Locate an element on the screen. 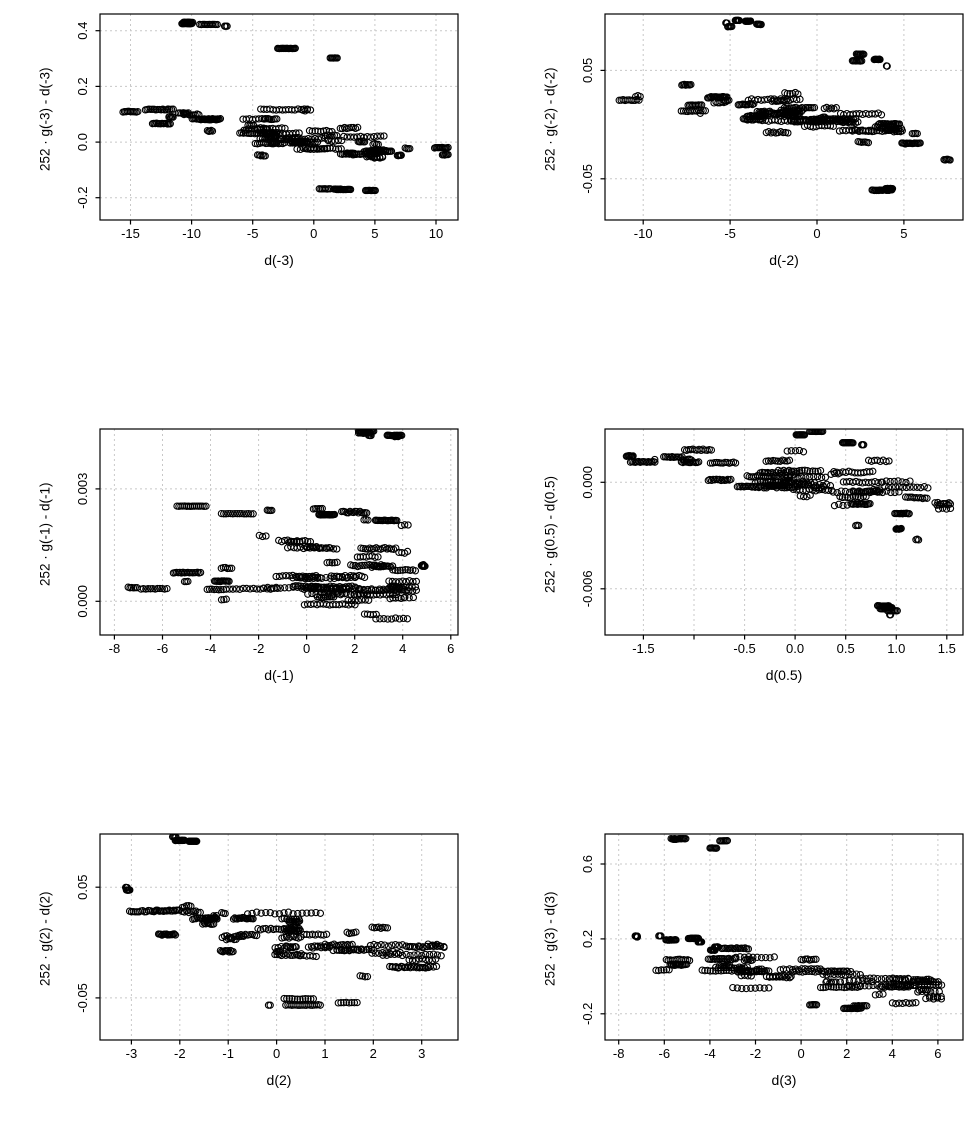  x-axis-title: d(2) is located at coordinates (279, 1080).